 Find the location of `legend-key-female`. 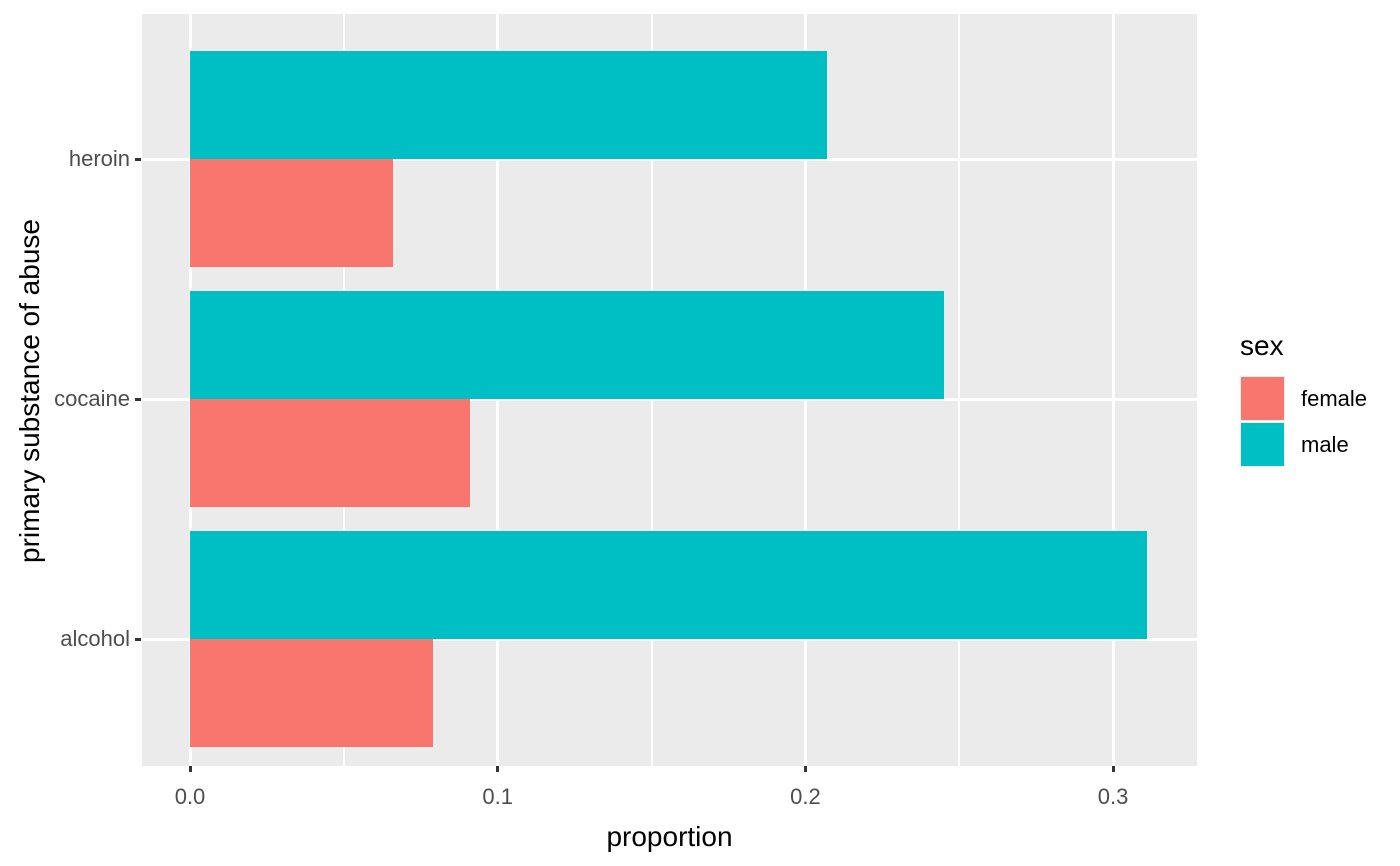

legend-key-female is located at coordinates (1262, 398).